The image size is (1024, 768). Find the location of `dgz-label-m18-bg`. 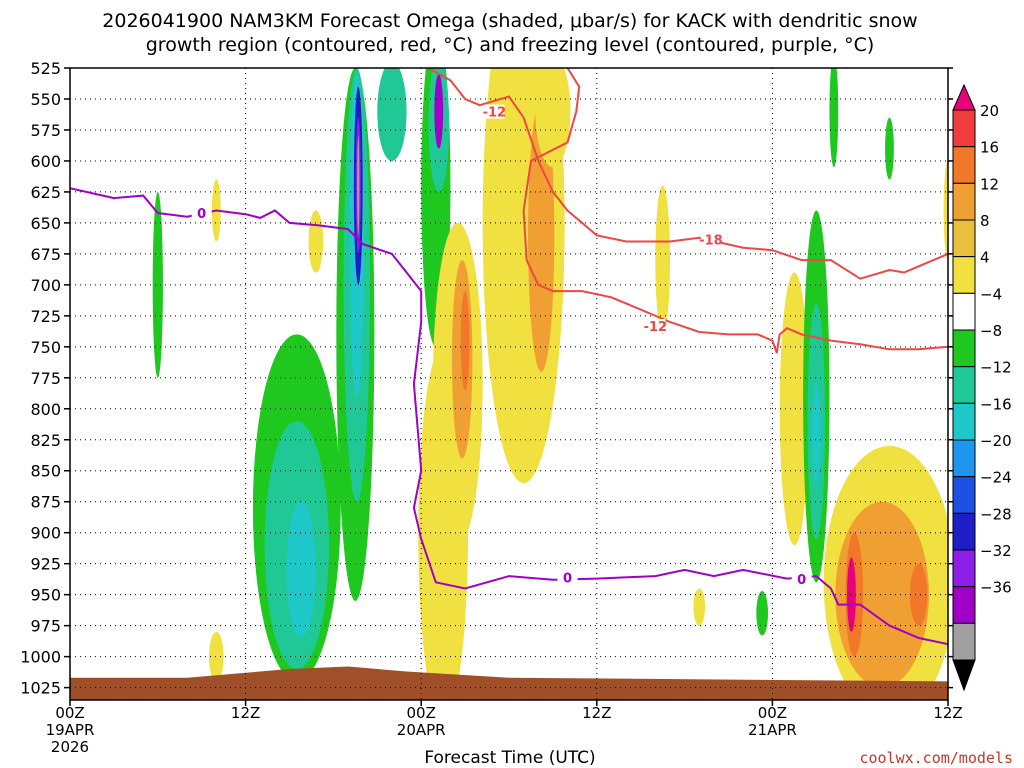

dgz-label-m18-bg is located at coordinates (710, 239).